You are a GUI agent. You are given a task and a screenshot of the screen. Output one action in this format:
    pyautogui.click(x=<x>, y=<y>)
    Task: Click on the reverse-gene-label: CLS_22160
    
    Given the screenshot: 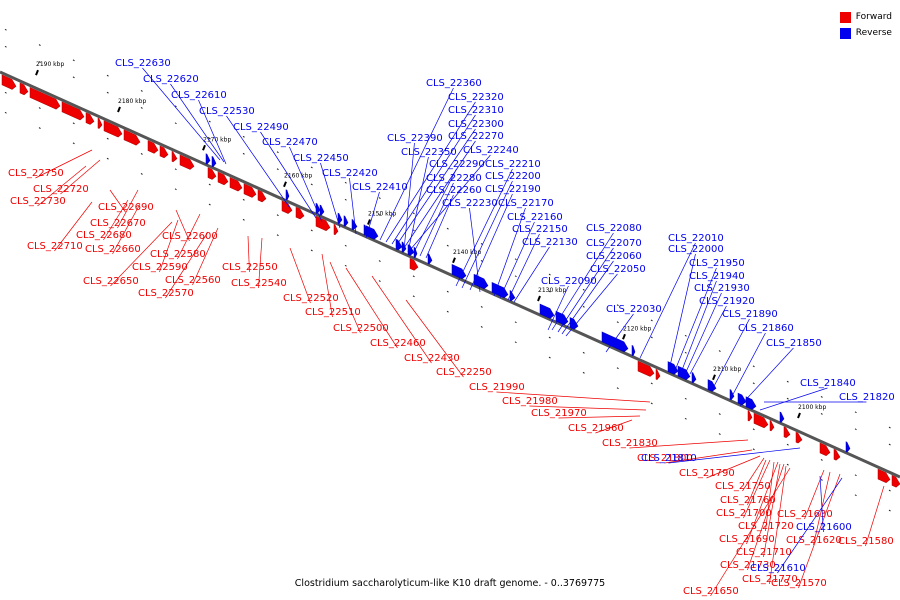 What is the action you would take?
    pyautogui.click(x=535, y=217)
    